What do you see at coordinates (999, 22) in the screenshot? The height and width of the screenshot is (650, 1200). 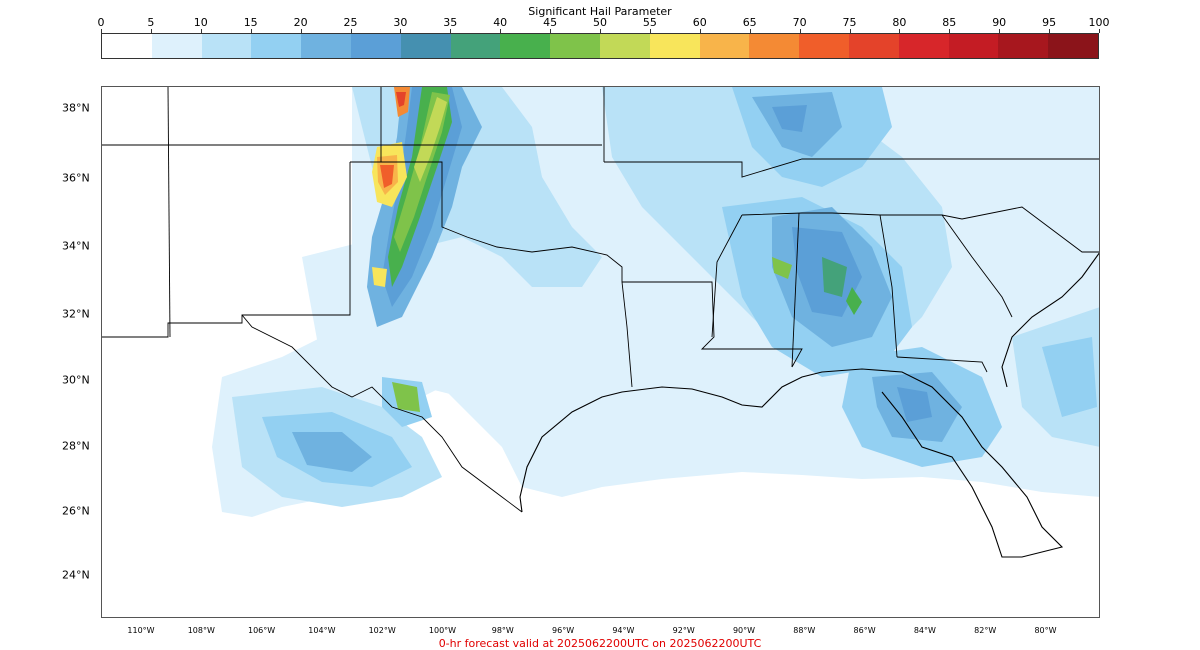 I see `colorbar-tick-label: 90` at bounding box center [999, 22].